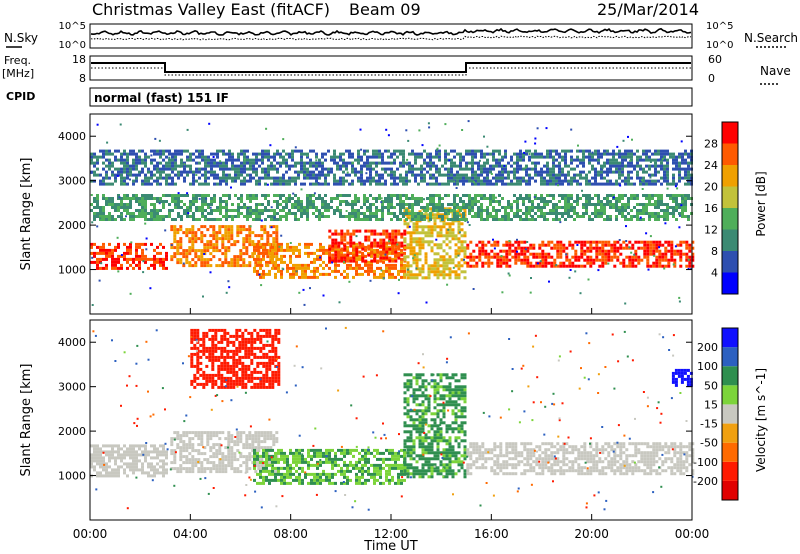 The height and width of the screenshot is (554, 800). Describe the element at coordinates (20, 96) in the screenshot. I see `cpid-label: CPID` at that location.